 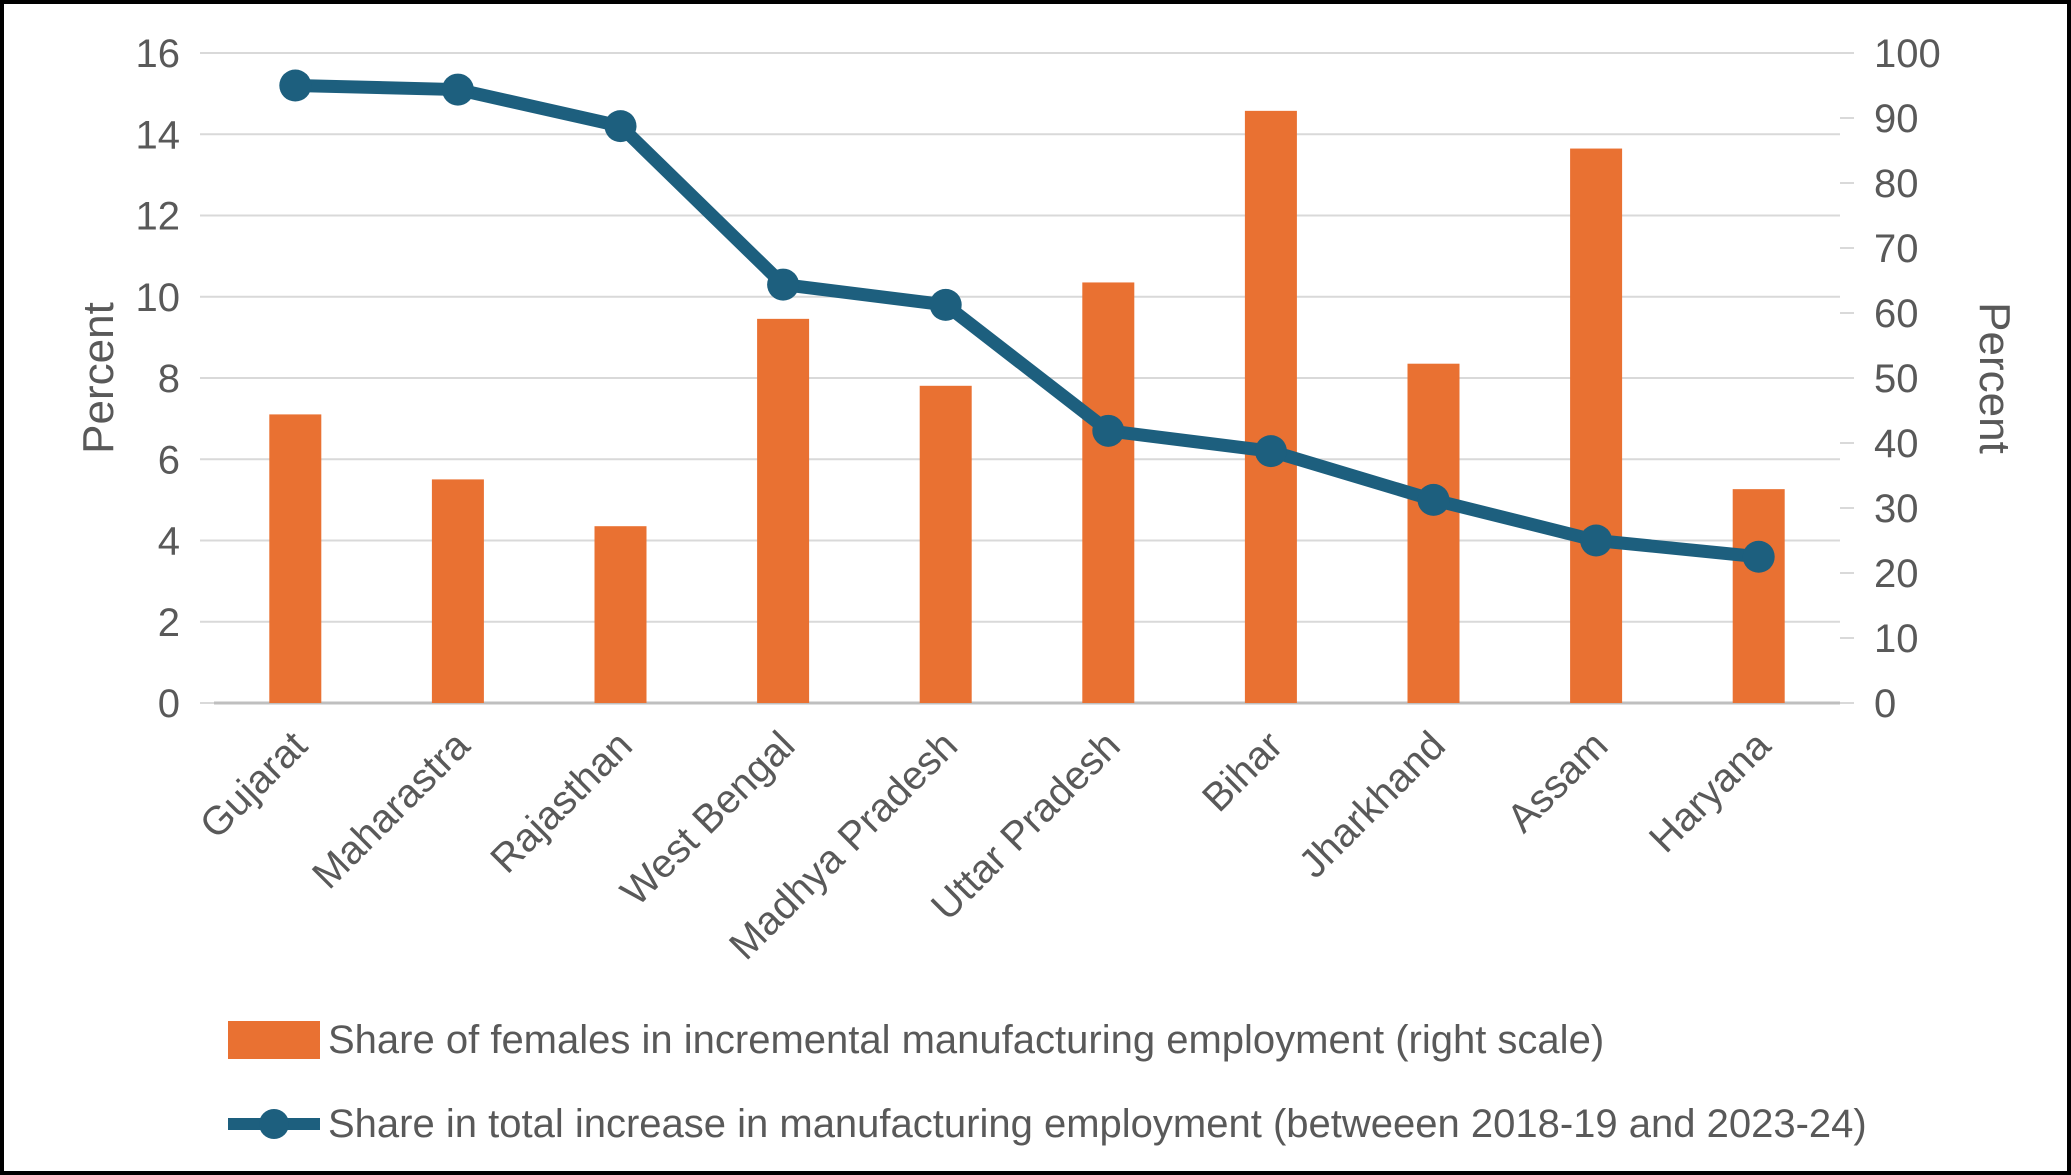 What do you see at coordinates (274, 1040) in the screenshot?
I see `bar-swatch-icon` at bounding box center [274, 1040].